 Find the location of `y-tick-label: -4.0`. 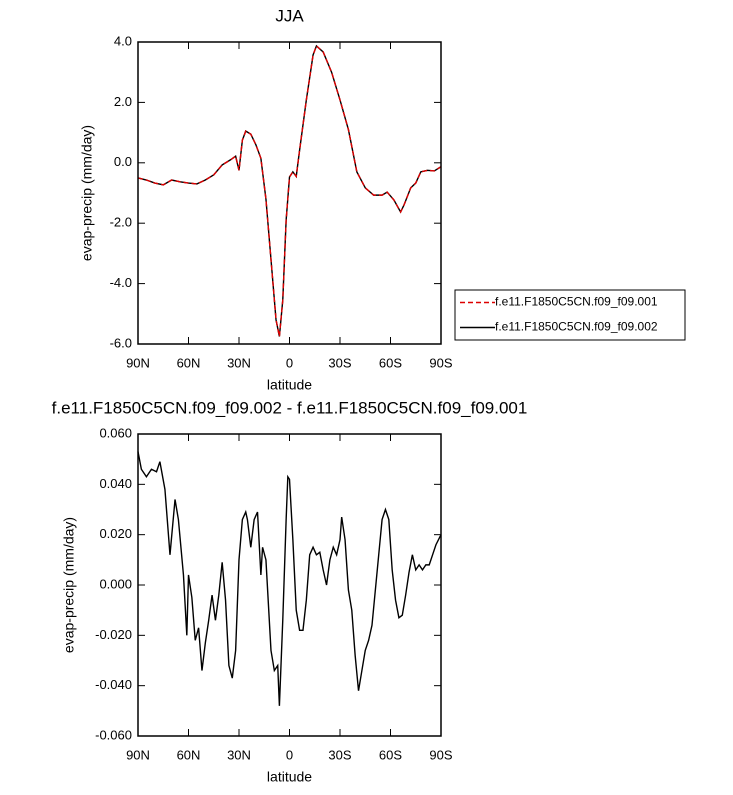

y-tick-label: -4.0 is located at coordinates (121, 282).